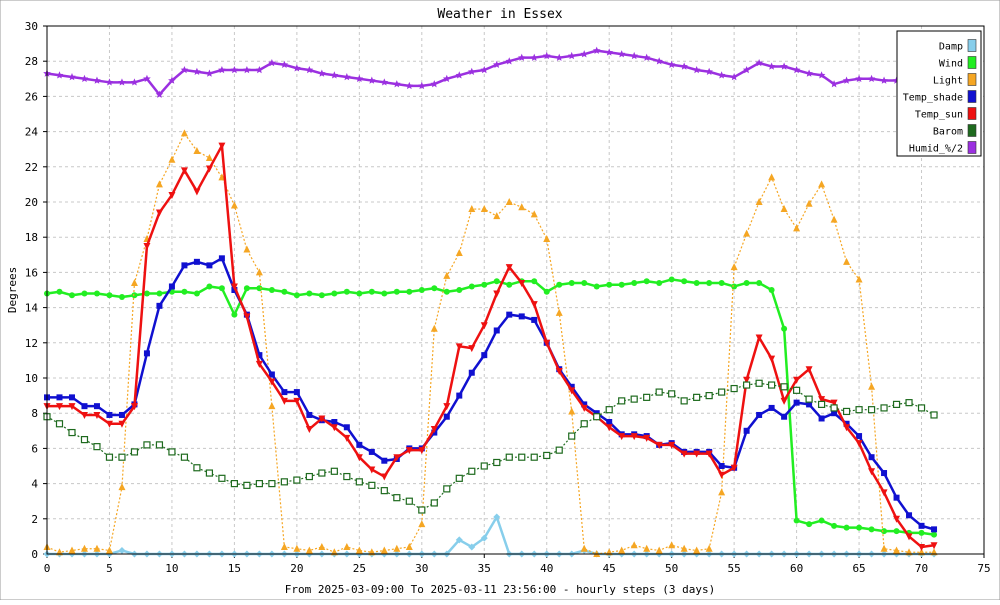 This screenshot has width=1000, height=605. Describe the element at coordinates (31, 202) in the screenshot. I see `y-tick-label: 20` at that location.